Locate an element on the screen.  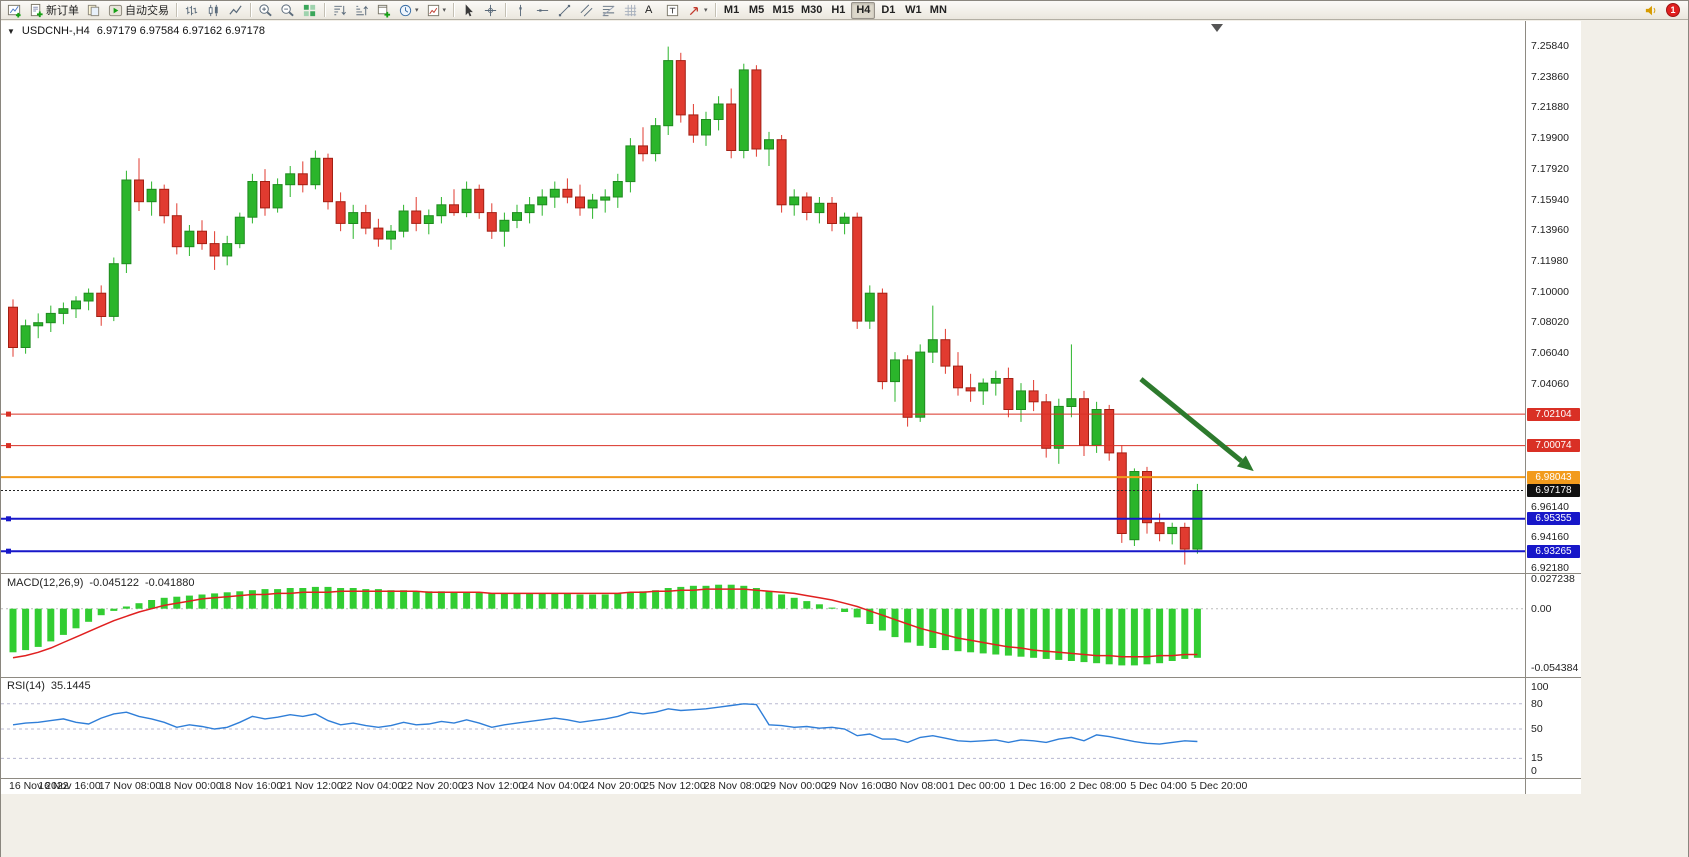
timeframe-m30: M30 is located at coordinates (811, 10).